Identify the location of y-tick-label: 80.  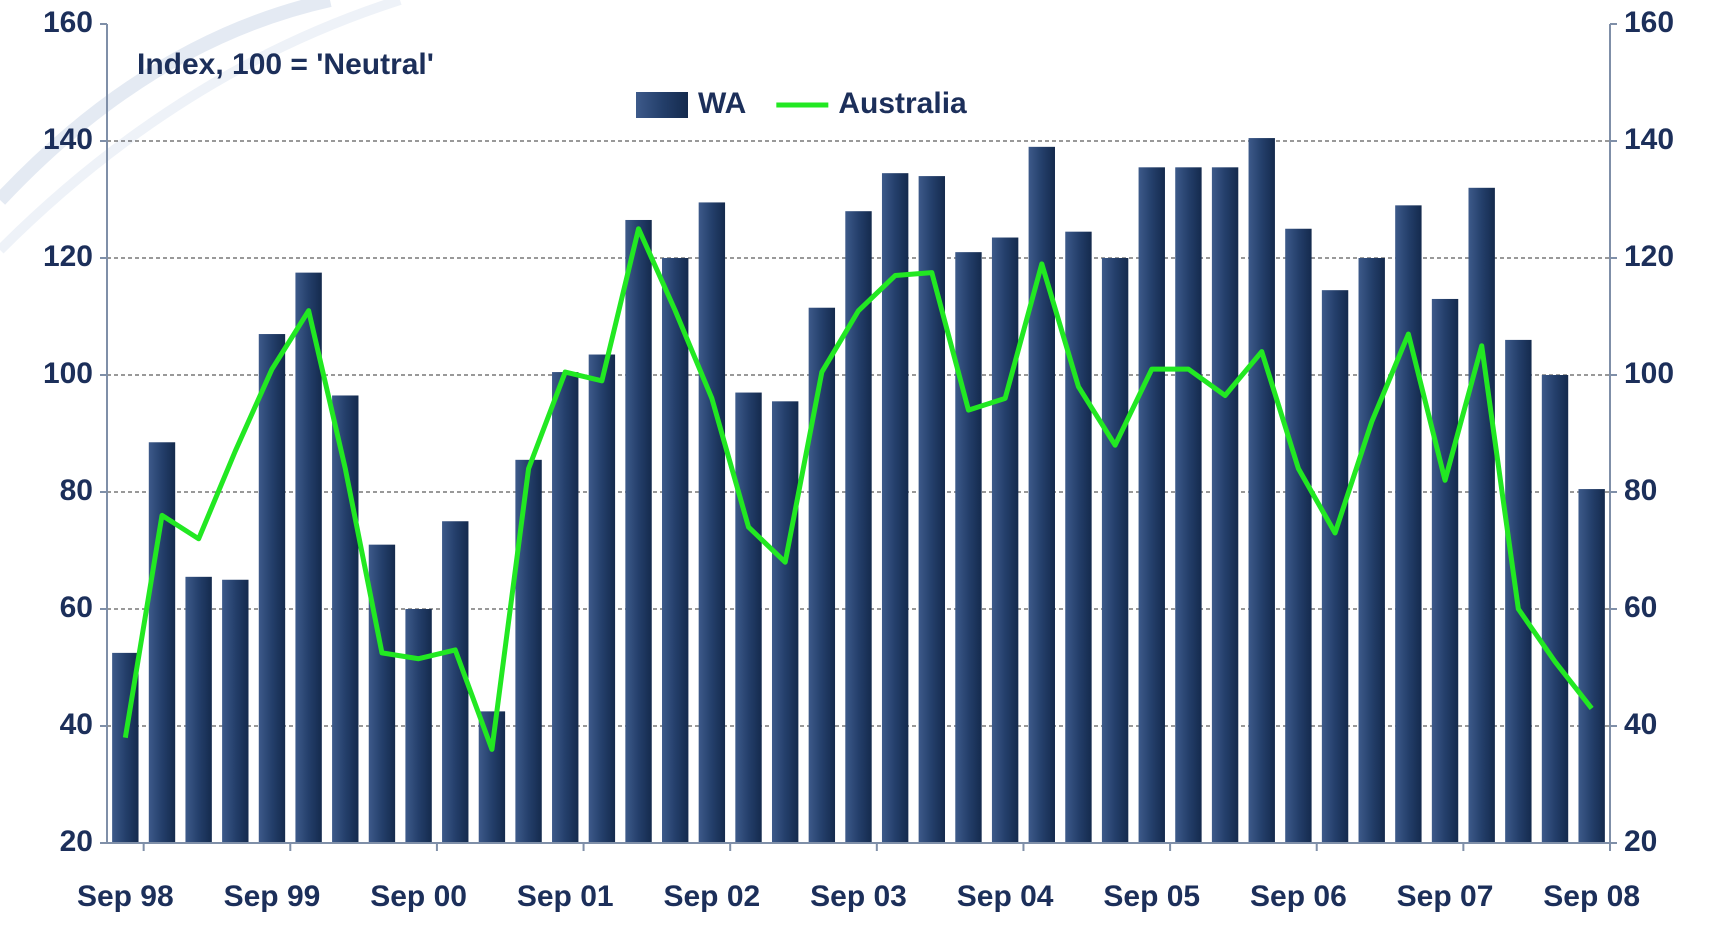
(76, 490).